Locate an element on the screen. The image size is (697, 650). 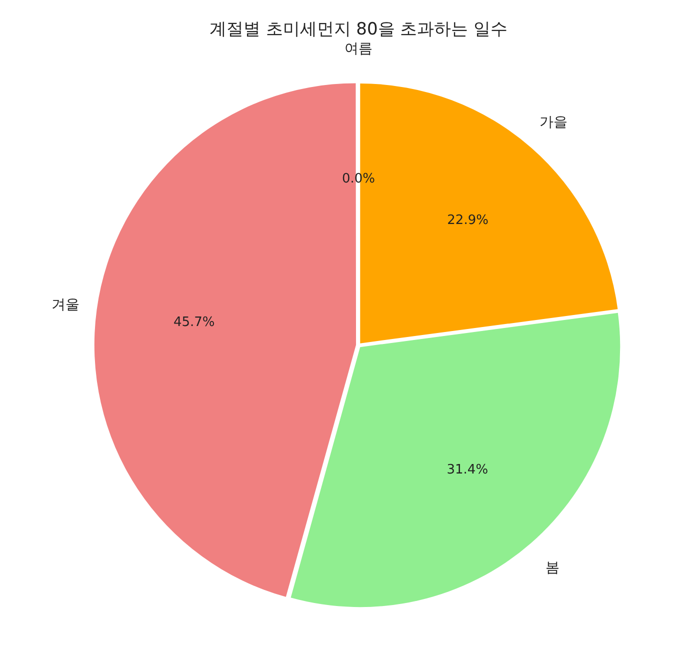
chart-title: 계절별 초미세먼지 80을 초과하는 일수 is located at coordinates (358, 30).